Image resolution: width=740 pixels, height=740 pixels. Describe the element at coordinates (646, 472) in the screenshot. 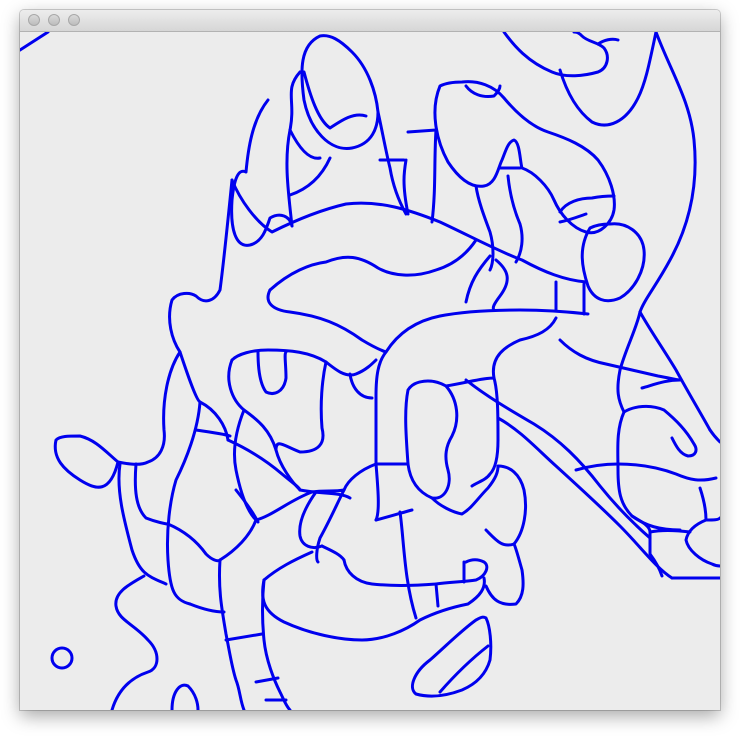

I see `right-cell-link-b` at that location.